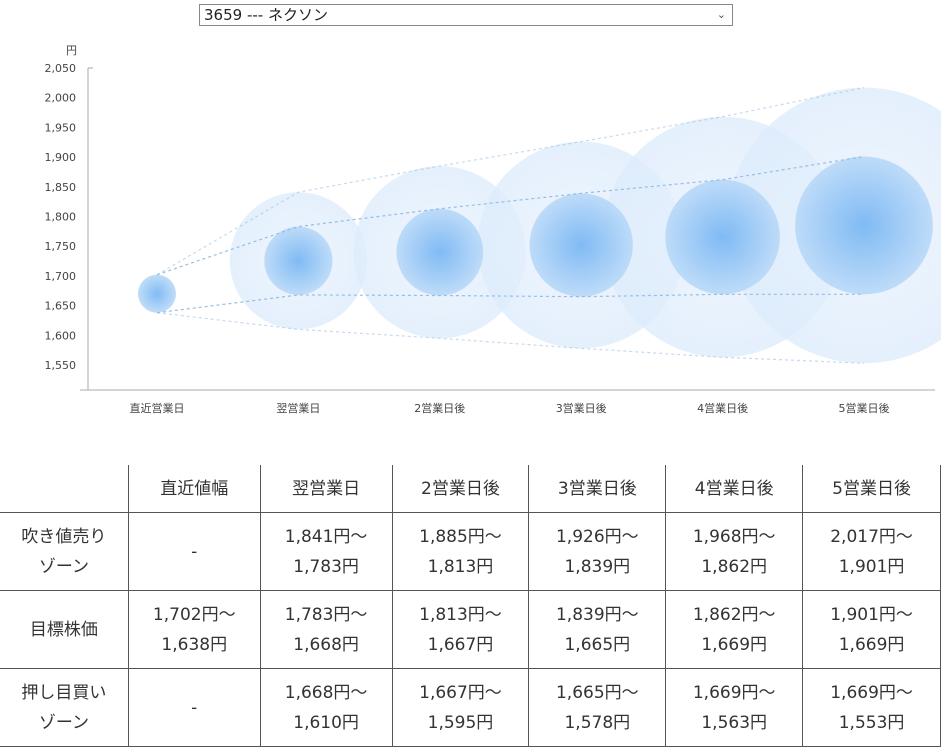 Image resolution: width=941 pixels, height=756 pixels. What do you see at coordinates (326, 722) in the screenshot?
I see `cell-value: 1,610円` at bounding box center [326, 722].